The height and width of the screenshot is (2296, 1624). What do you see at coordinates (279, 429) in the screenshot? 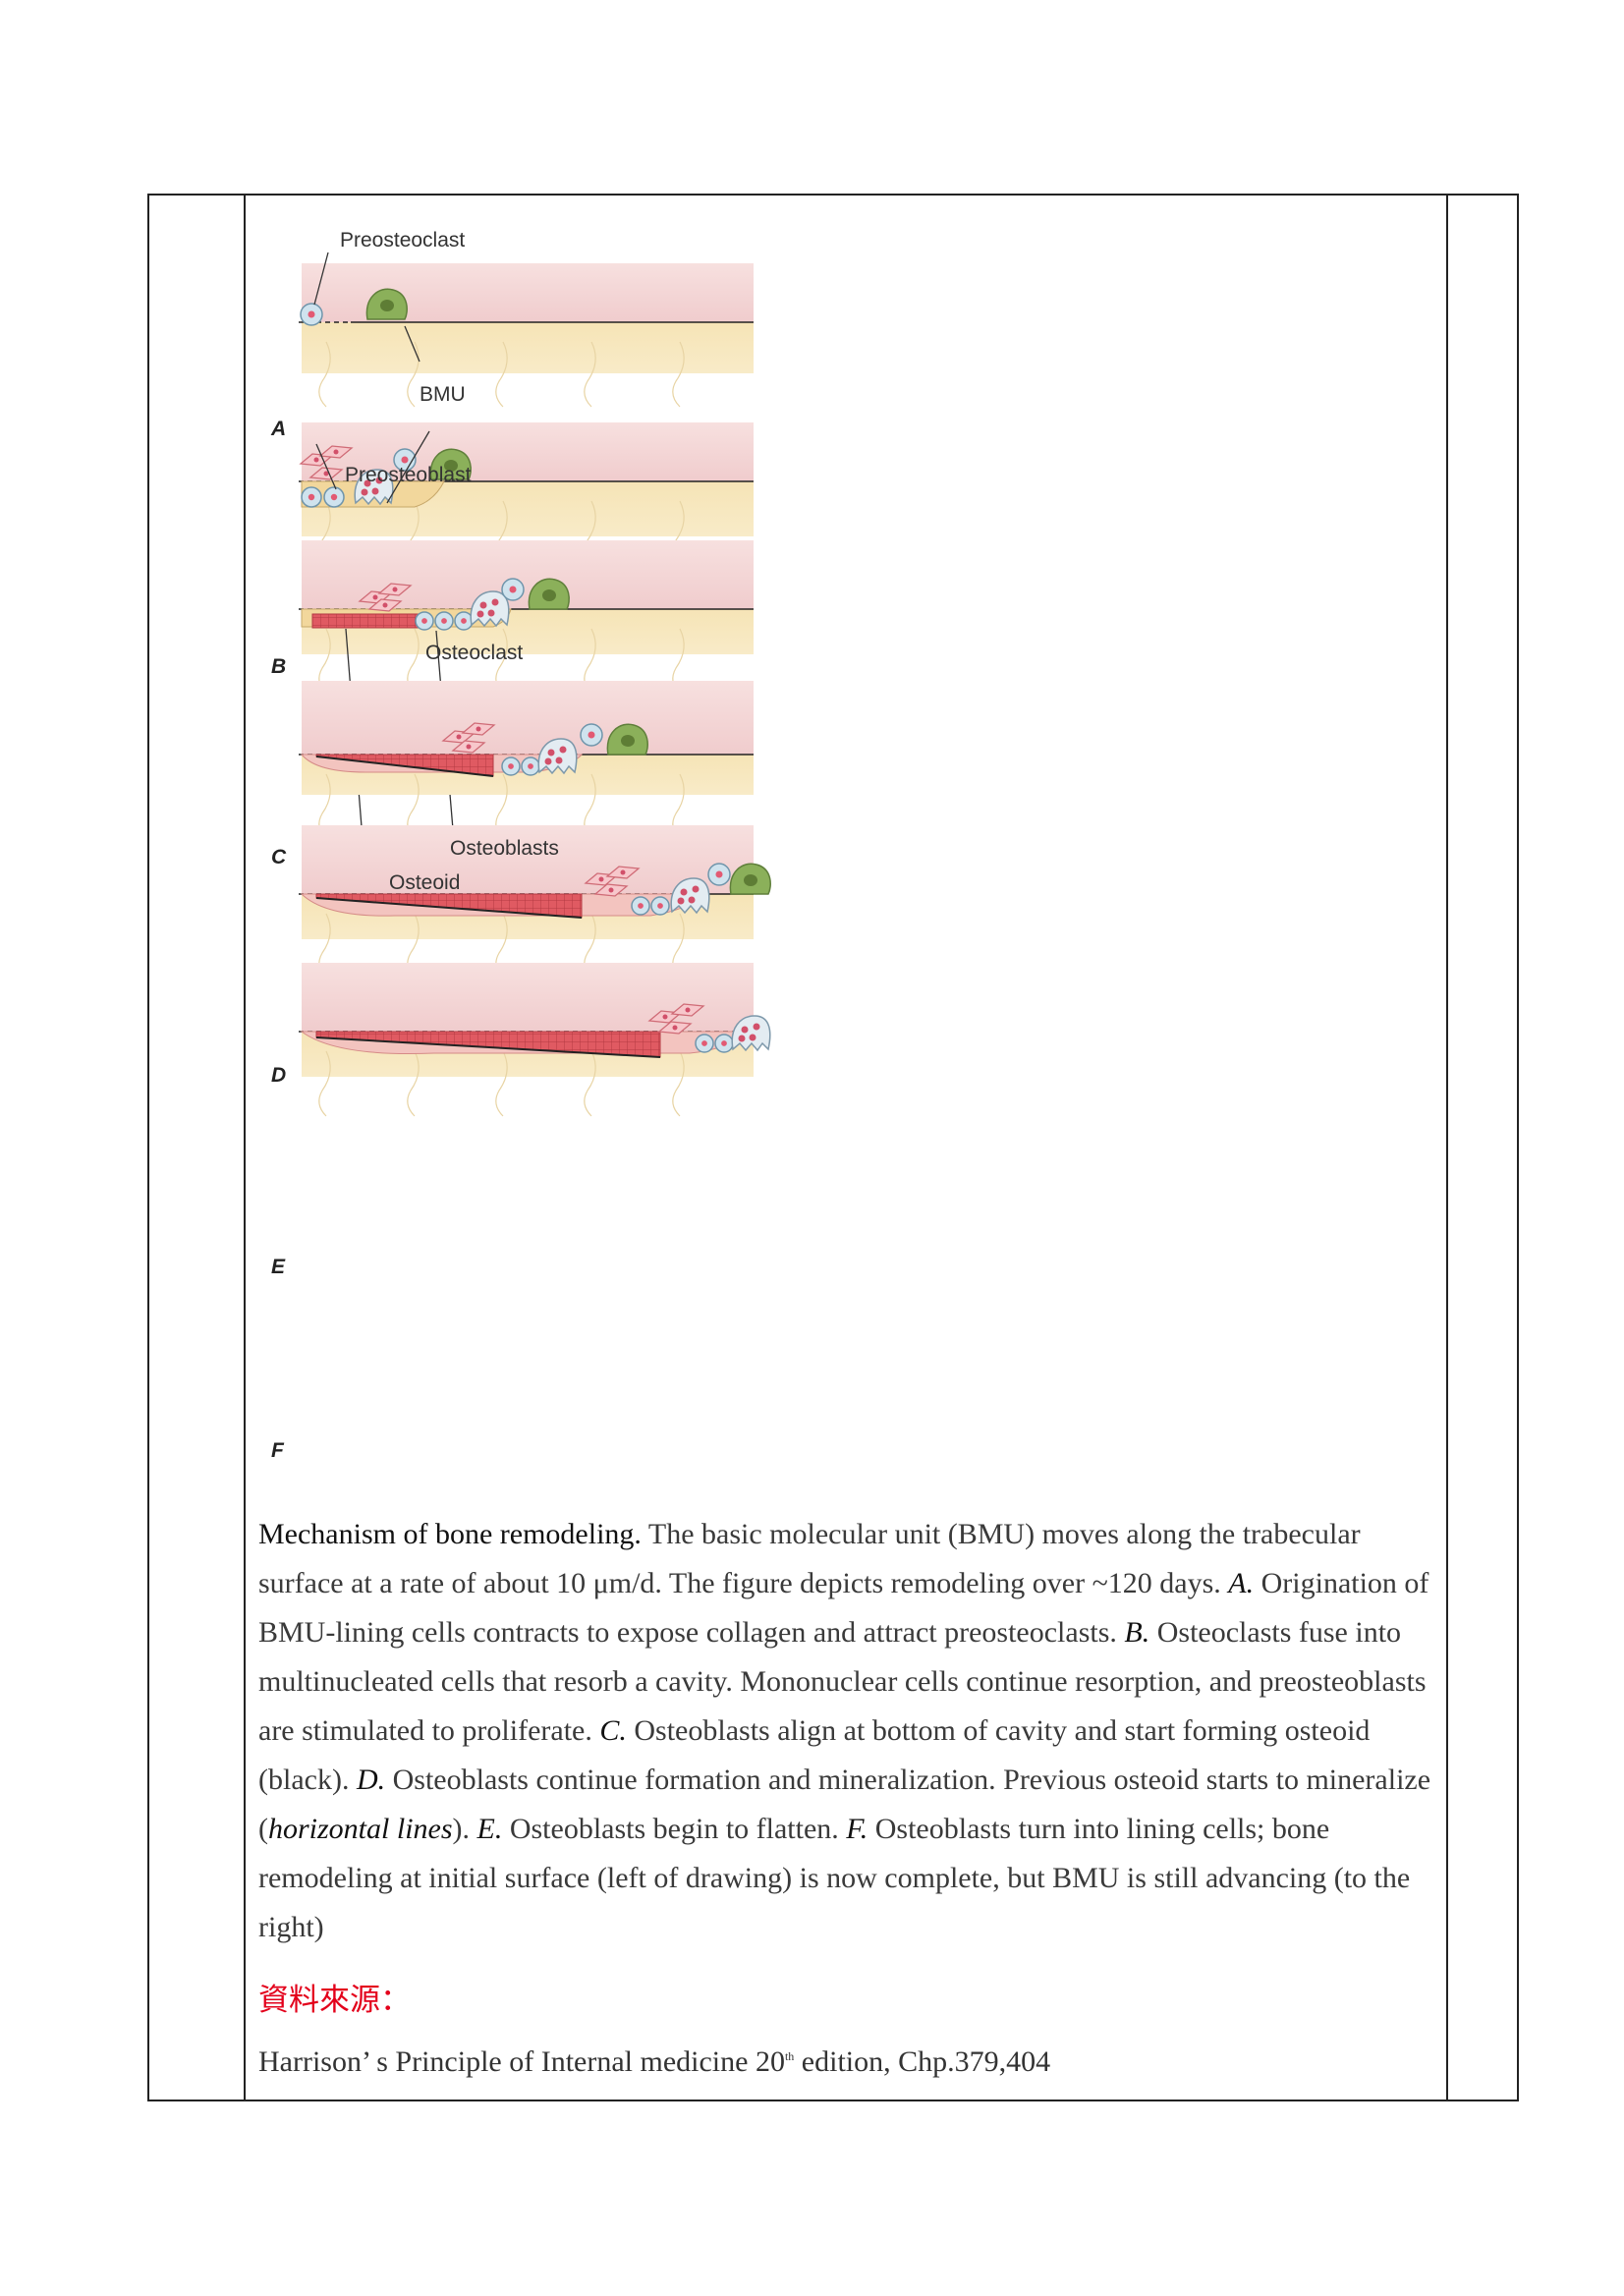
I see `panel-letter-a: A` at bounding box center [279, 429].